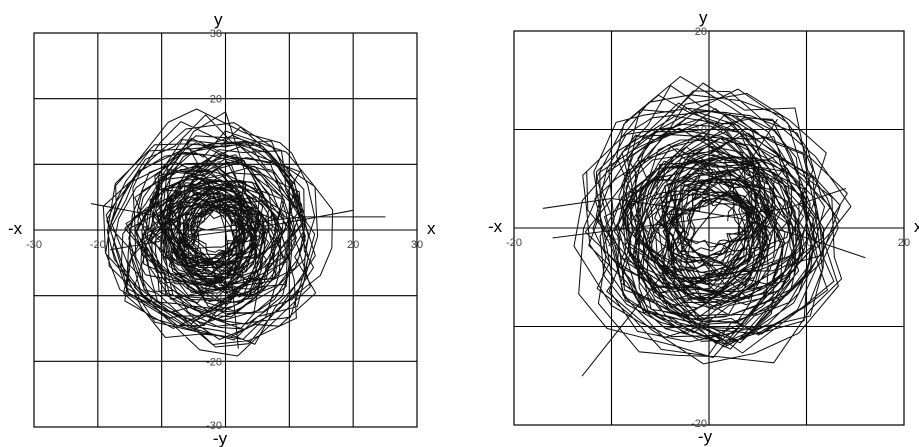 Image resolution: width=919 pixels, height=447 pixels. Describe the element at coordinates (34, 245) in the screenshot. I see `x-tick-label: -30` at that location.